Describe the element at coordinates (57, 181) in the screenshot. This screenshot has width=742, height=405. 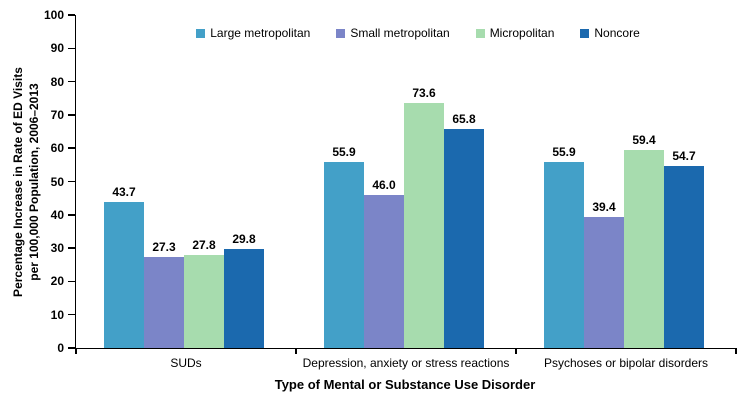
I see `y-axis-tick-label: 50` at that location.